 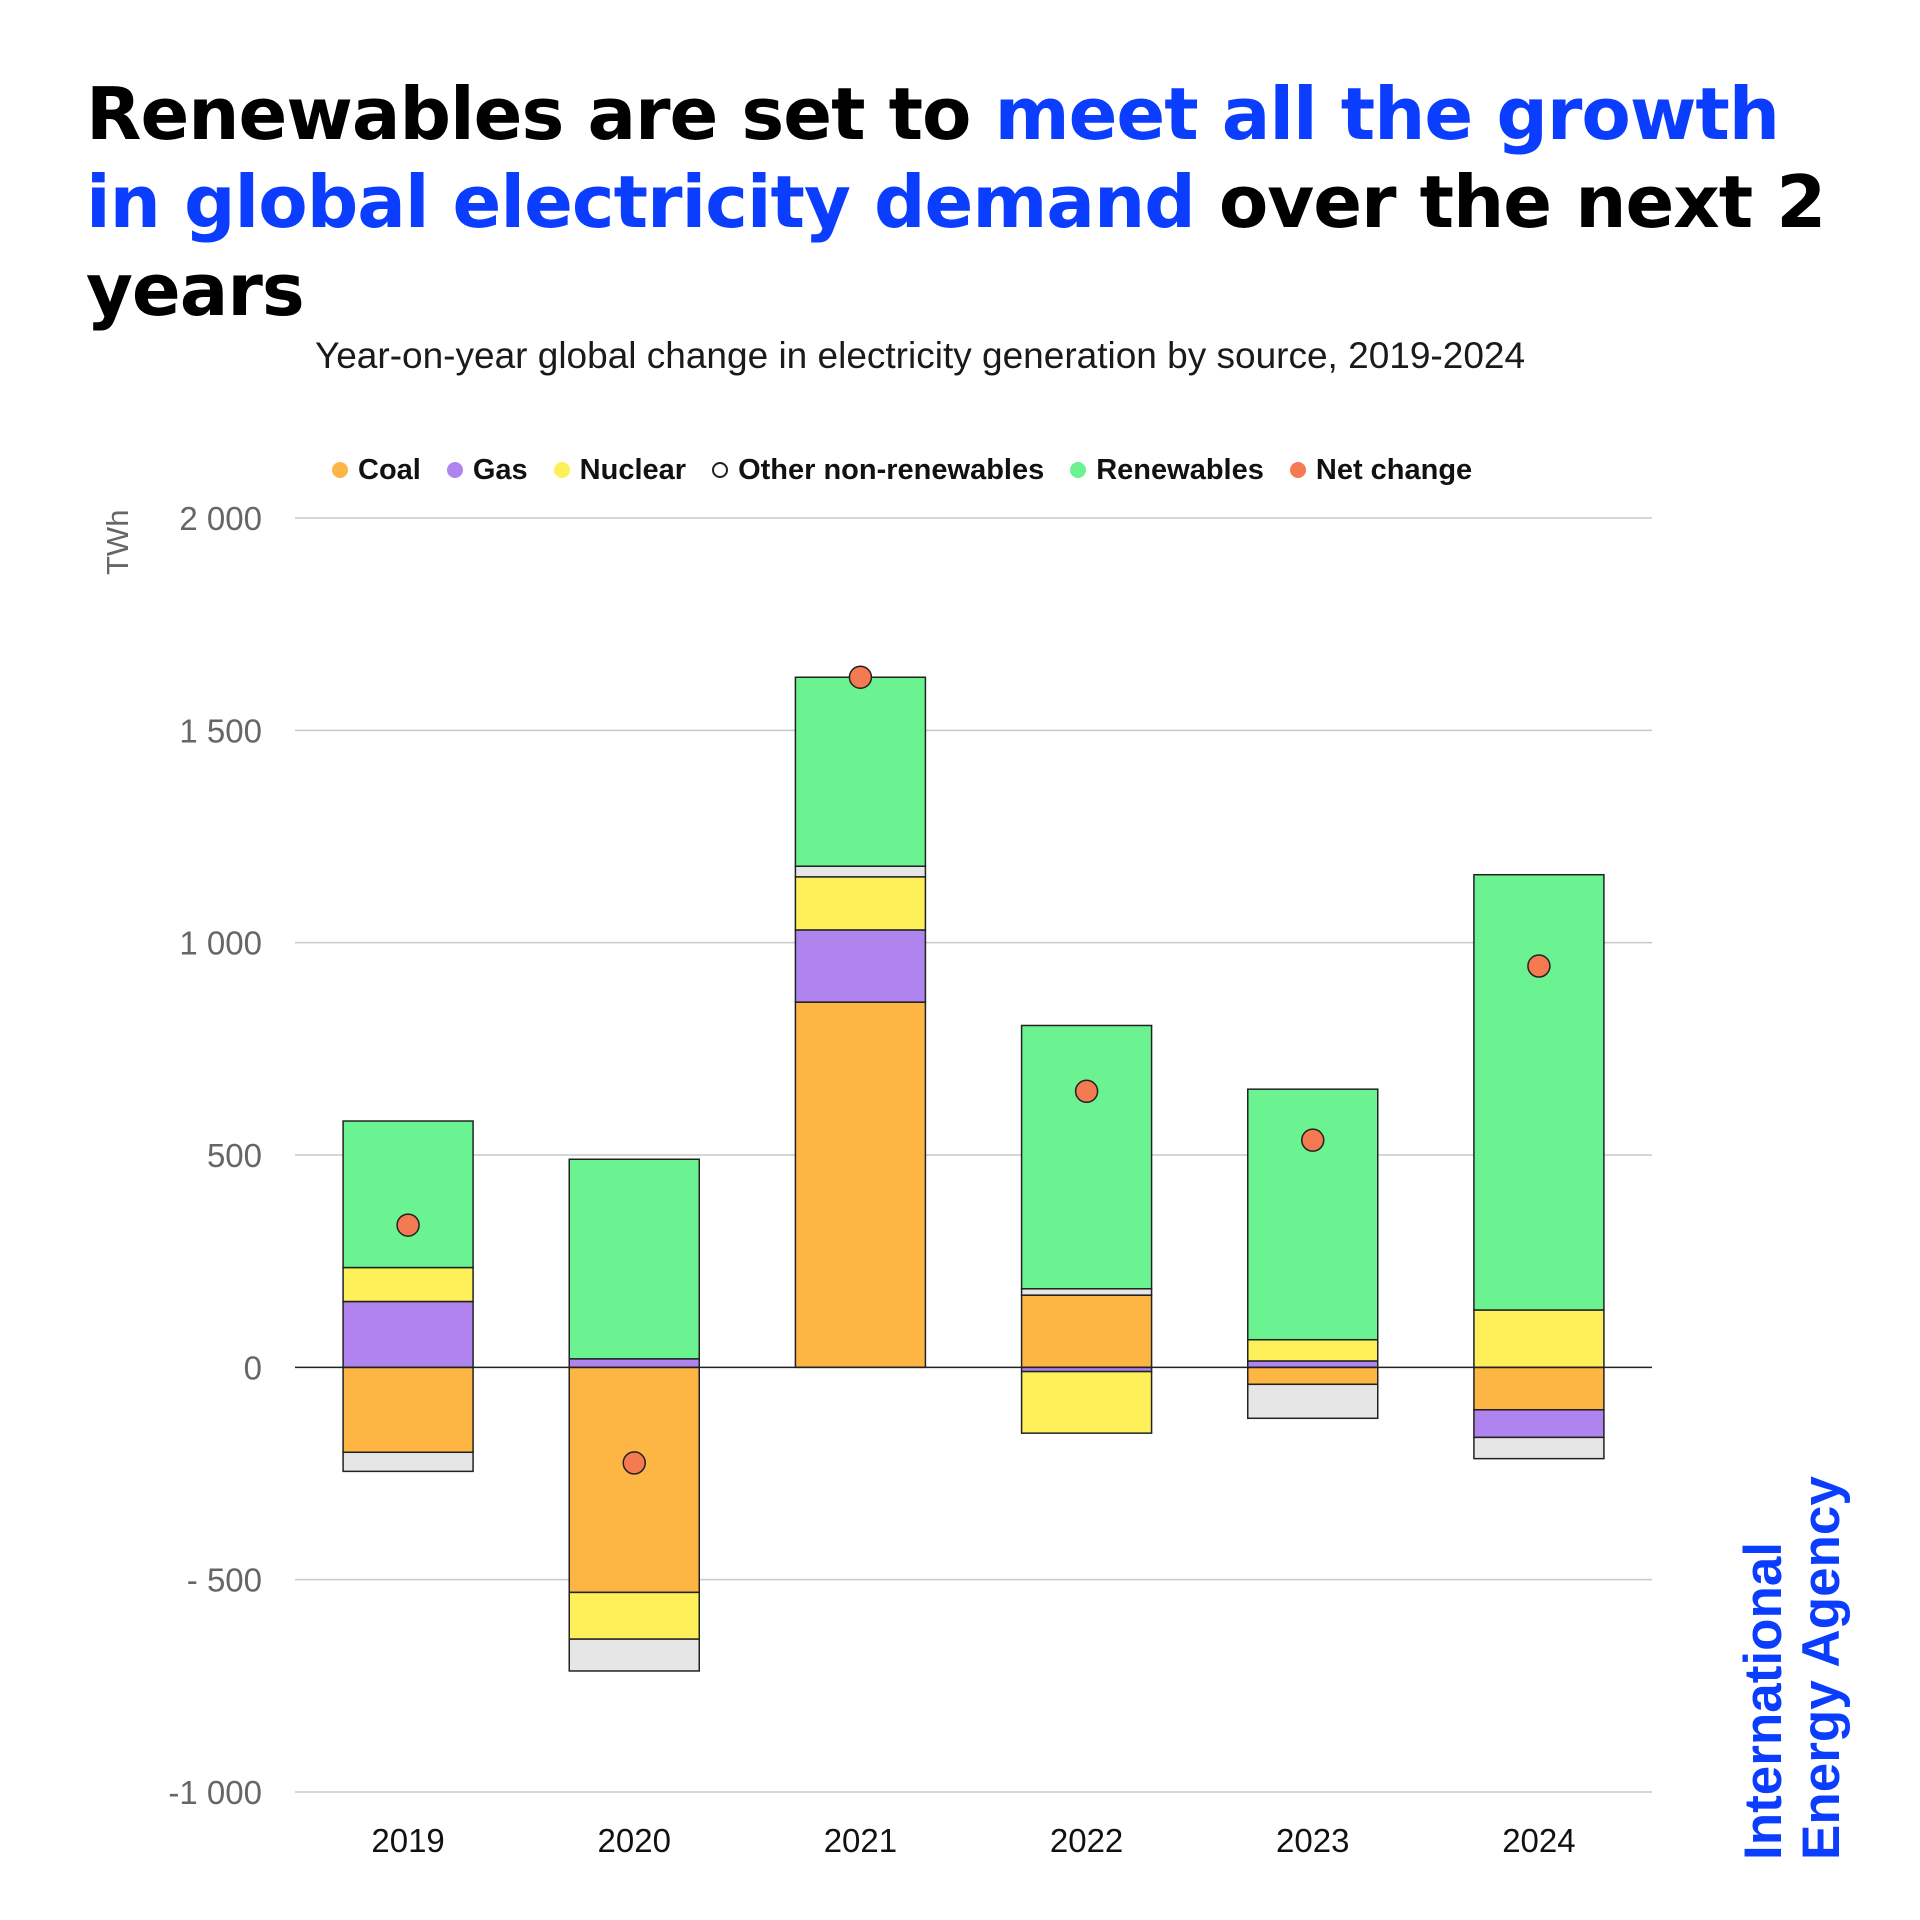 I want to click on bar-segment-renewables-2020, so click(x=634, y=1259).